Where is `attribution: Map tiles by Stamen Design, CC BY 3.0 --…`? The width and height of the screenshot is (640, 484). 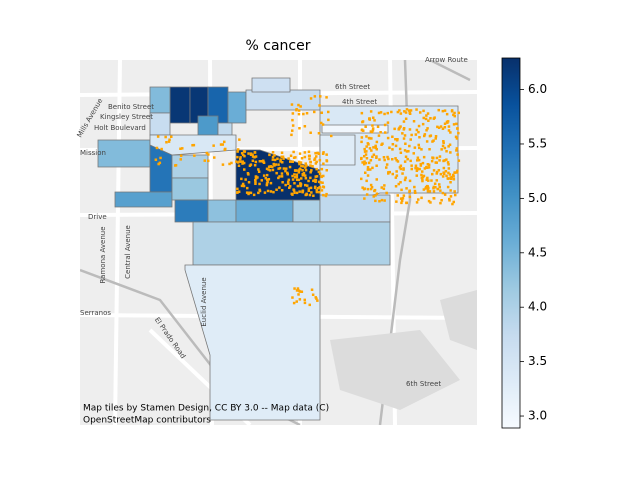 attribution: Map tiles by Stamen Design, CC BY 3.0 --… is located at coordinates (206, 409).